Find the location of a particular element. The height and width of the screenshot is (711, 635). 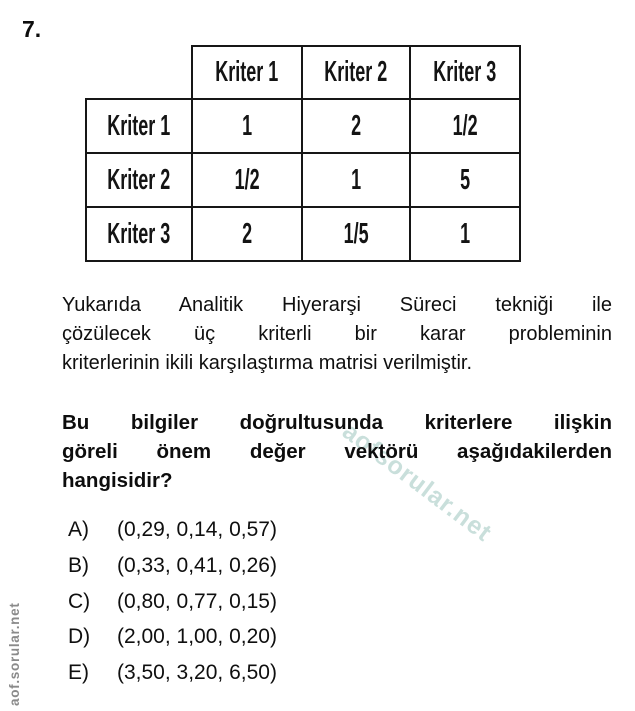

question-number: 7. is located at coordinates (32, 29).